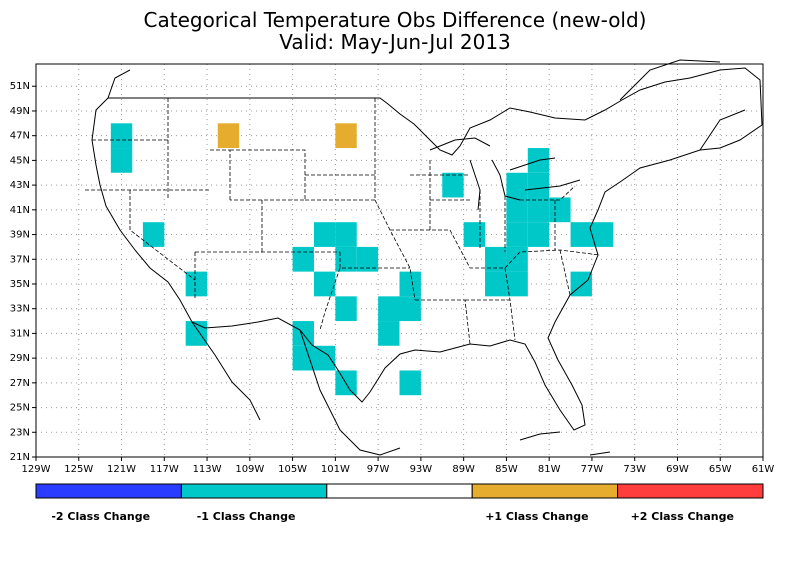  What do you see at coordinates (292, 469) in the screenshot?
I see `lon-tick-label: 105W` at bounding box center [292, 469].